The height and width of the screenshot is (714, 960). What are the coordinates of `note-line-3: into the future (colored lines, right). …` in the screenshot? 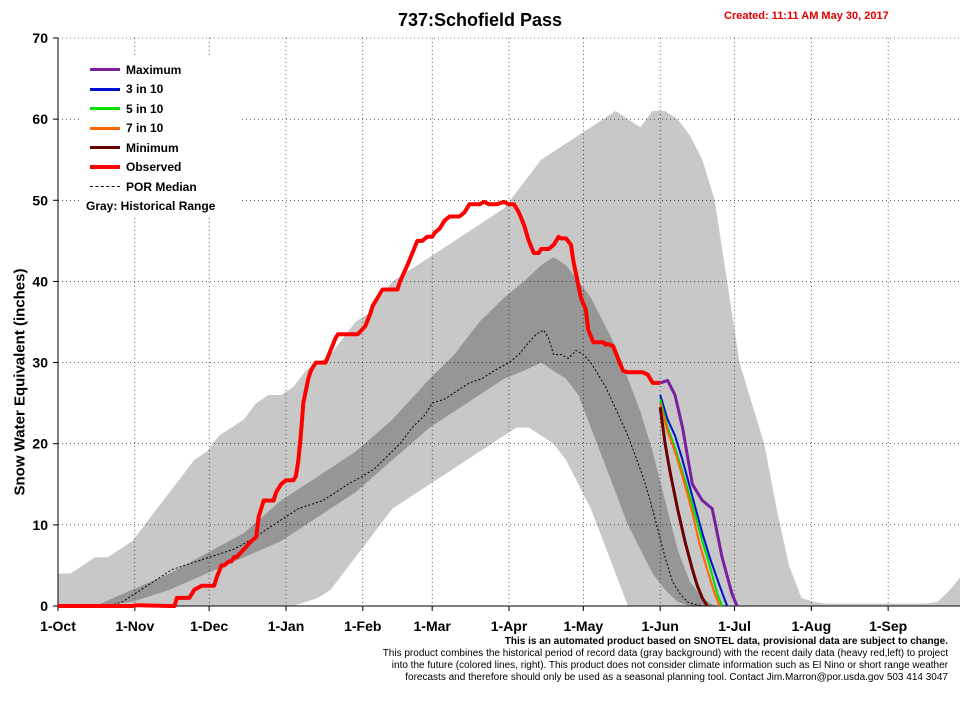 It's located at (669, 665).